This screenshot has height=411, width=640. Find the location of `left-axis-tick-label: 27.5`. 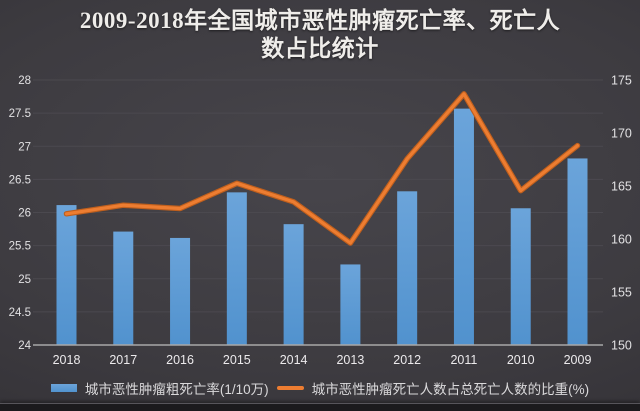

left-axis-tick-label: 27.5 is located at coordinates (20, 114).